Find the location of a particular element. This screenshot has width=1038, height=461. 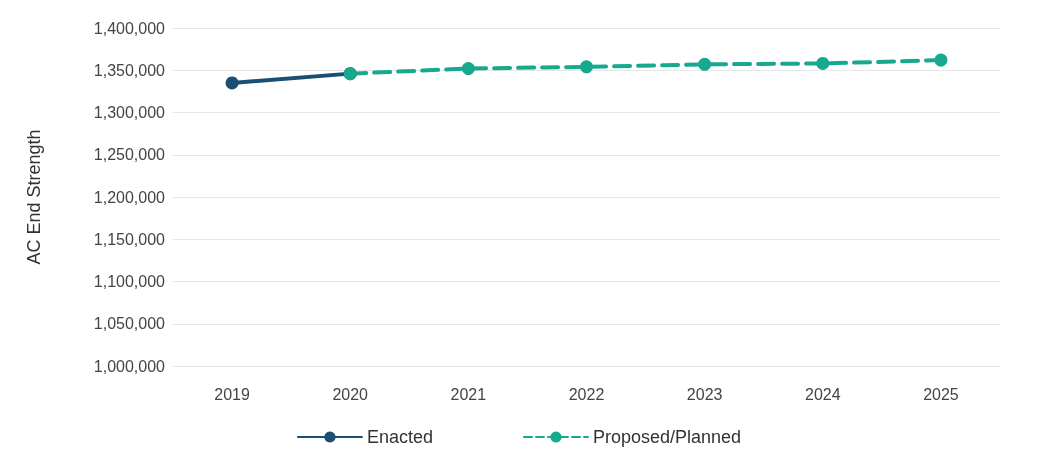

legend-label: Enacted is located at coordinates (399, 437).